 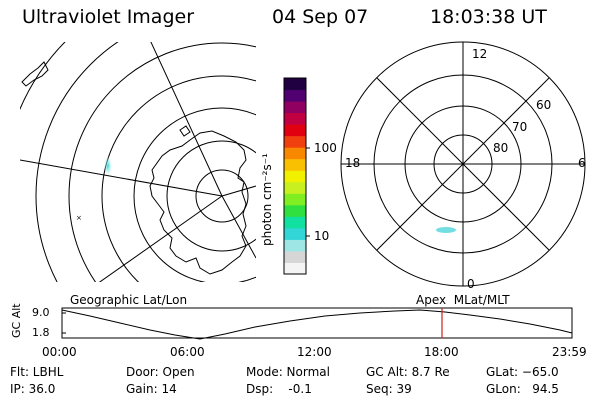 I want to click on status-door: Door: Open, so click(x=160, y=372).